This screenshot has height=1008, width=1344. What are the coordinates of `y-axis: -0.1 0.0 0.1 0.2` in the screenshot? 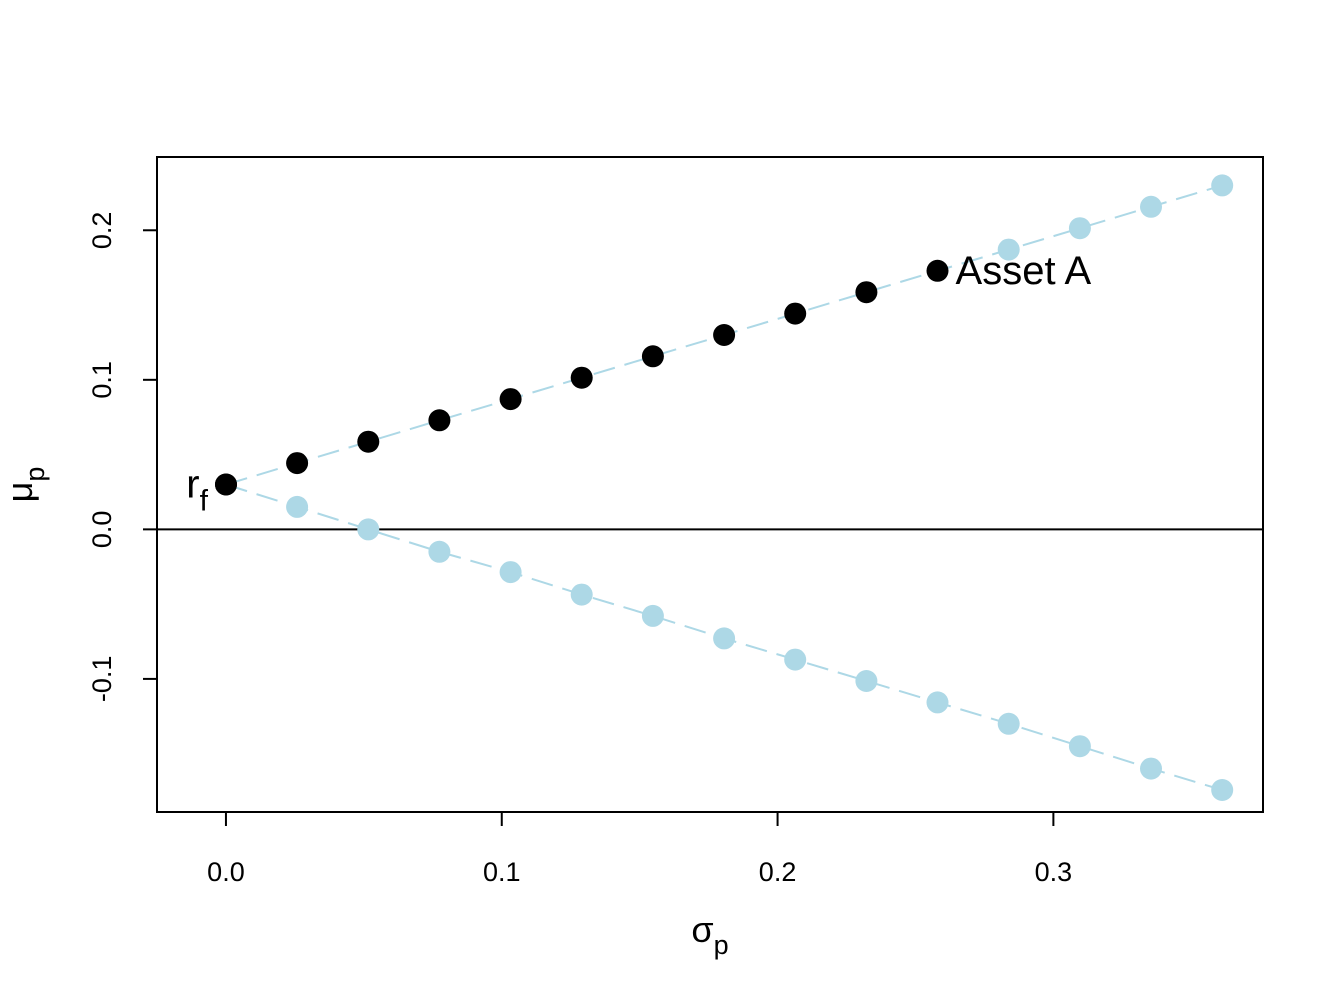 It's located at (122, 457).